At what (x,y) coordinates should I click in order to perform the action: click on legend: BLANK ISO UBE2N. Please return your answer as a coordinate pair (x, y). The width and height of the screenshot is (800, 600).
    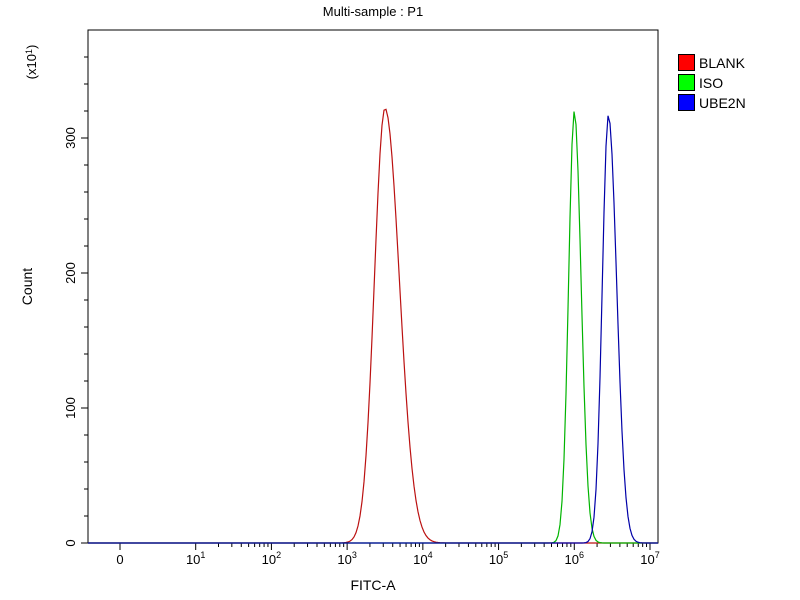
    Looking at the image, I should click on (712, 84).